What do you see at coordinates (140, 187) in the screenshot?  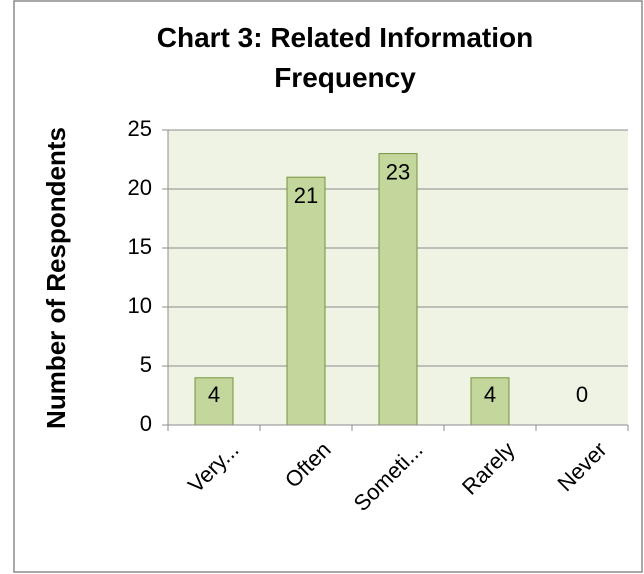 I see `y-tick-label: 20` at bounding box center [140, 187].